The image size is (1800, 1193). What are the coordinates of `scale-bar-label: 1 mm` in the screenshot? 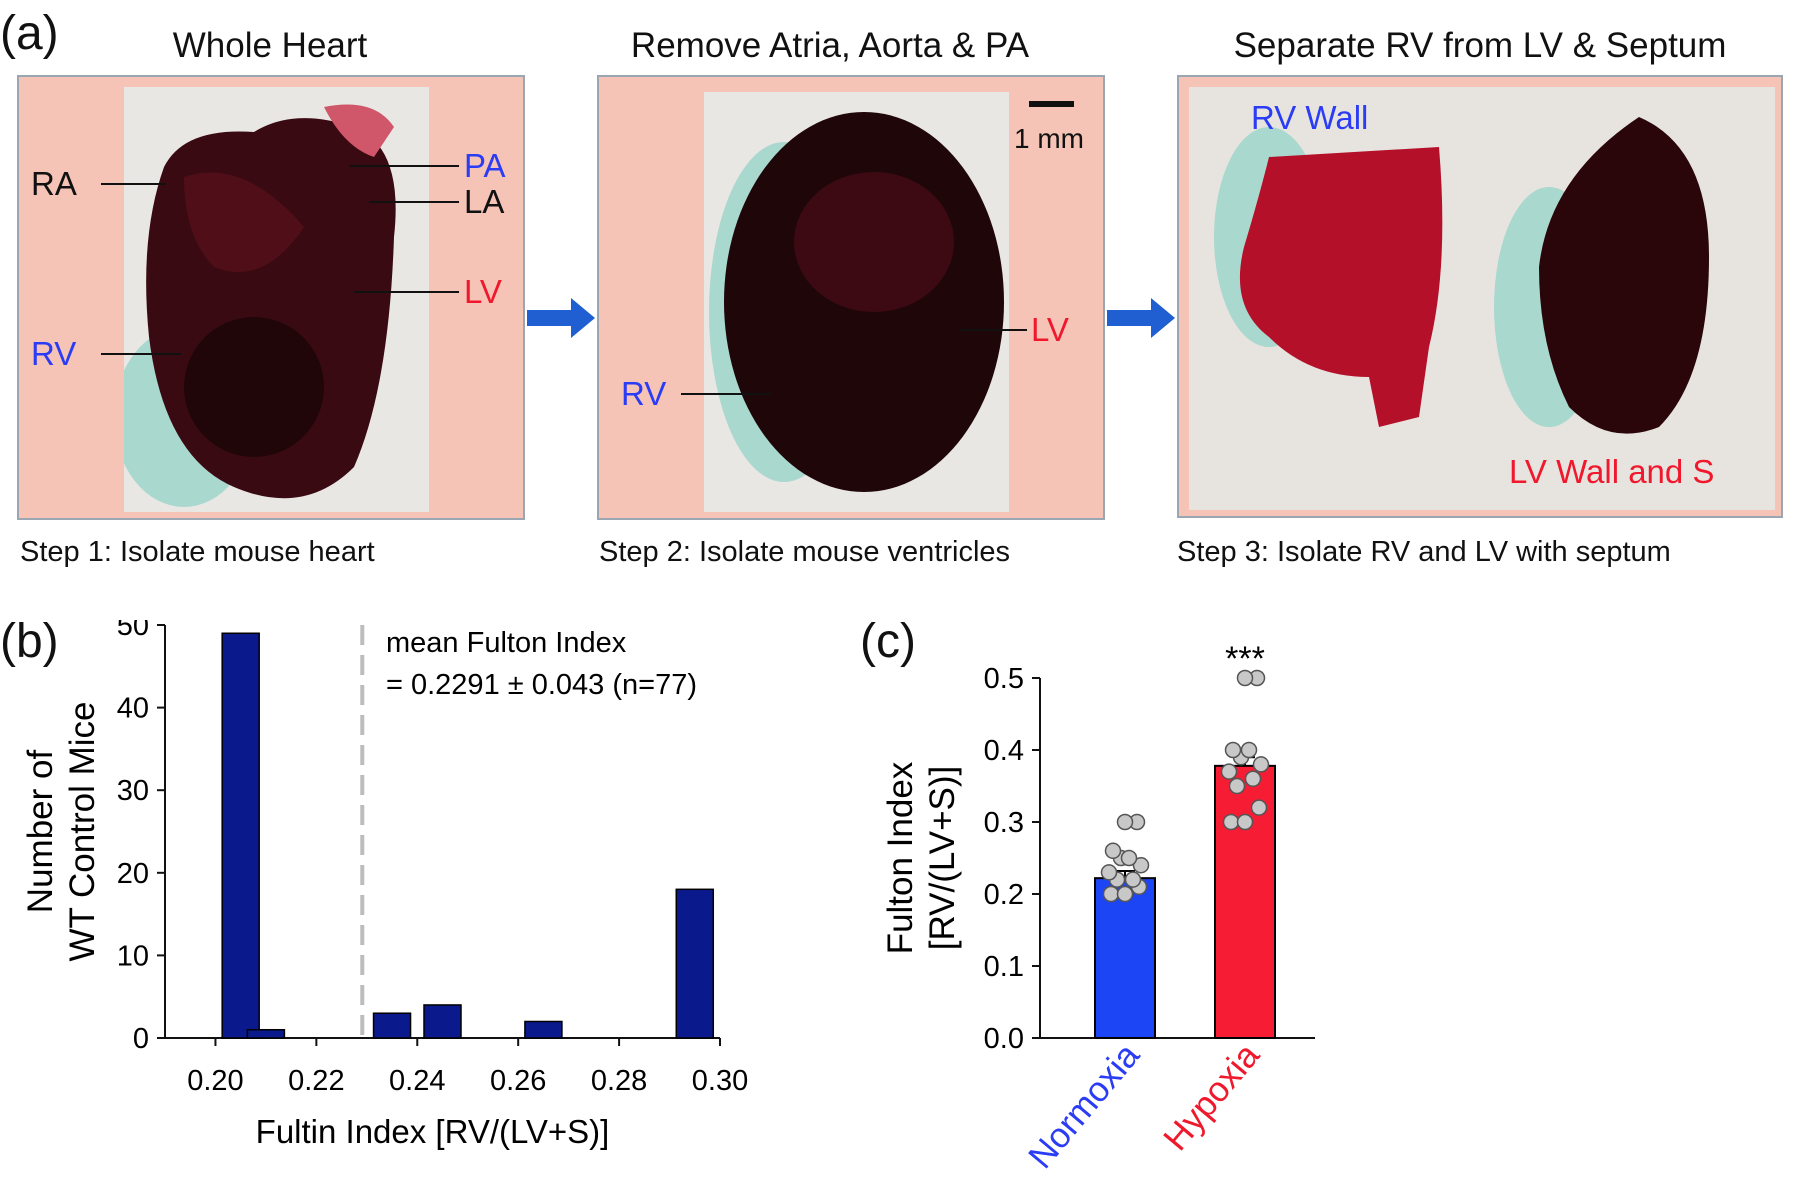 It's located at (1049, 138).